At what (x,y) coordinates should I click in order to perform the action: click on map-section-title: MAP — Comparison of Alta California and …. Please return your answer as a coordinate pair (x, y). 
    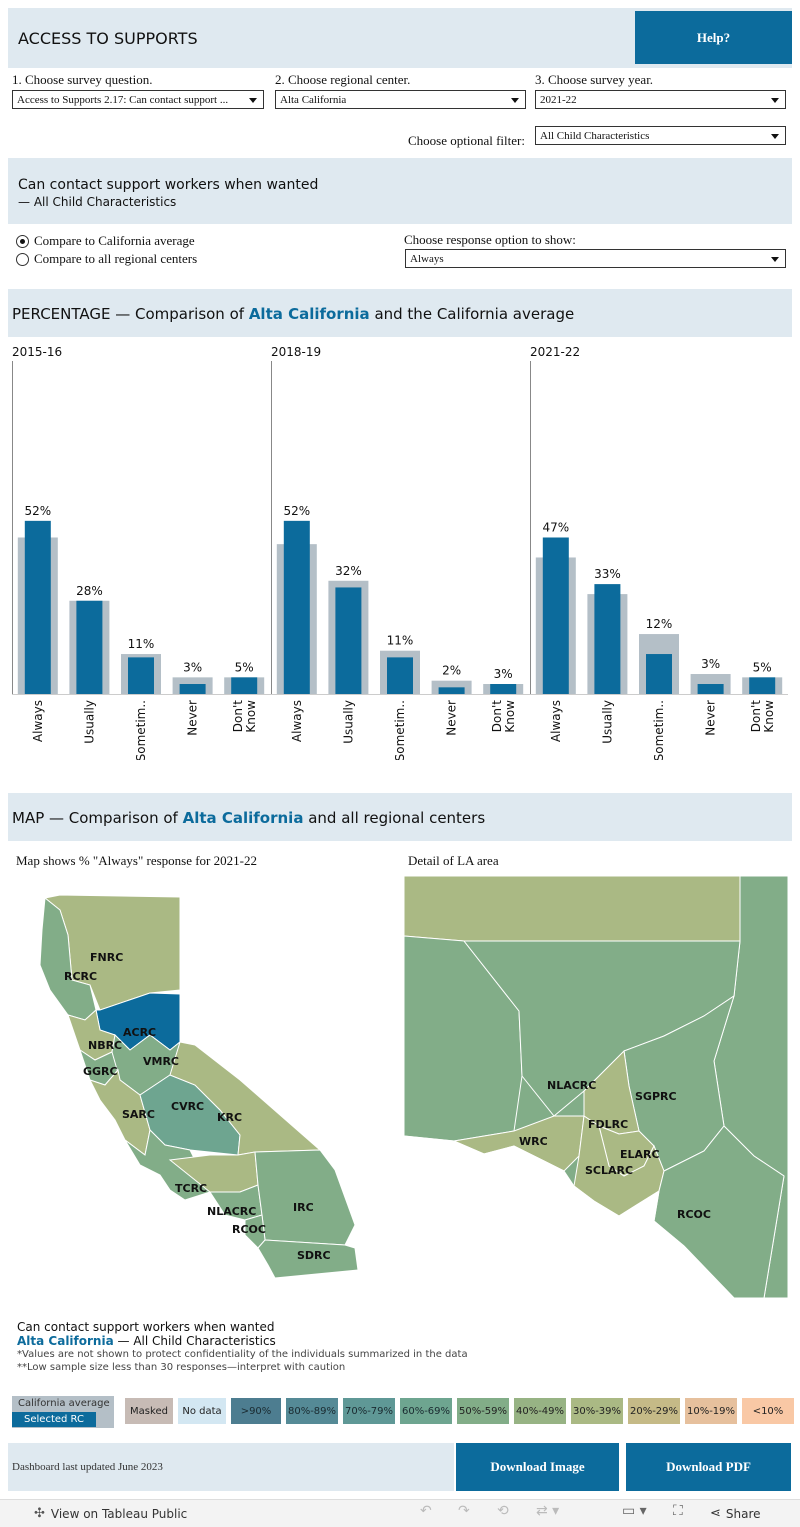
    Looking at the image, I should click on (249, 818).